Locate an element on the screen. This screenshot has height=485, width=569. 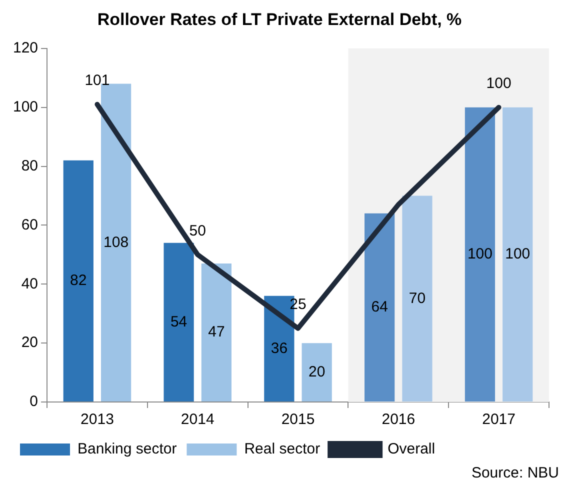
legend-label: Real sector is located at coordinates (282, 449).